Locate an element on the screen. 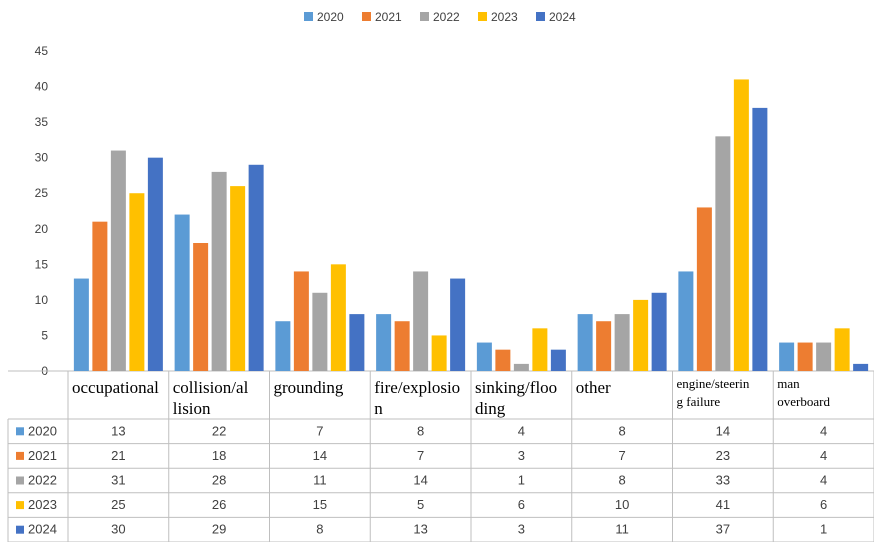 This screenshot has width=874, height=547. table-cell-2024-6: 37 is located at coordinates (723, 529).